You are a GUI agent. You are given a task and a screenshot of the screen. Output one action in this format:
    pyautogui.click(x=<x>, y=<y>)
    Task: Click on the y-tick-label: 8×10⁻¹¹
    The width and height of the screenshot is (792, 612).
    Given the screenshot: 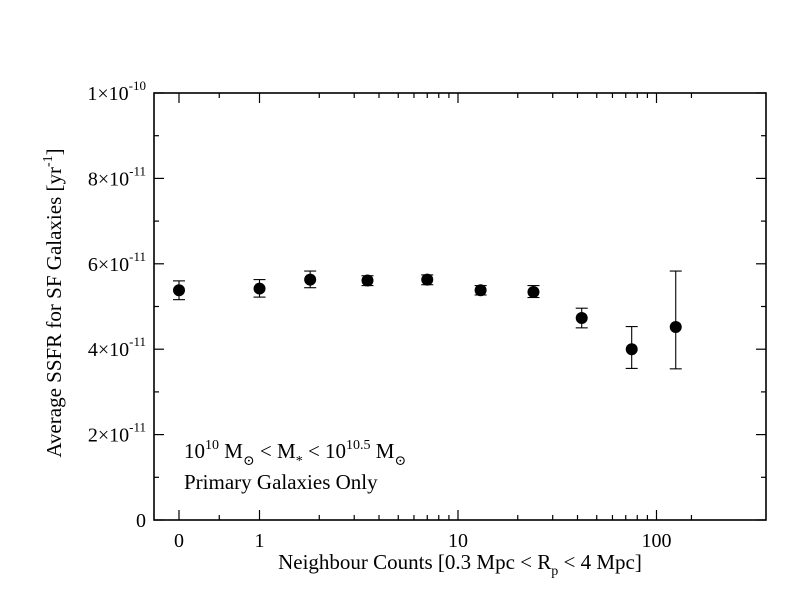 What is the action you would take?
    pyautogui.click(x=117, y=176)
    